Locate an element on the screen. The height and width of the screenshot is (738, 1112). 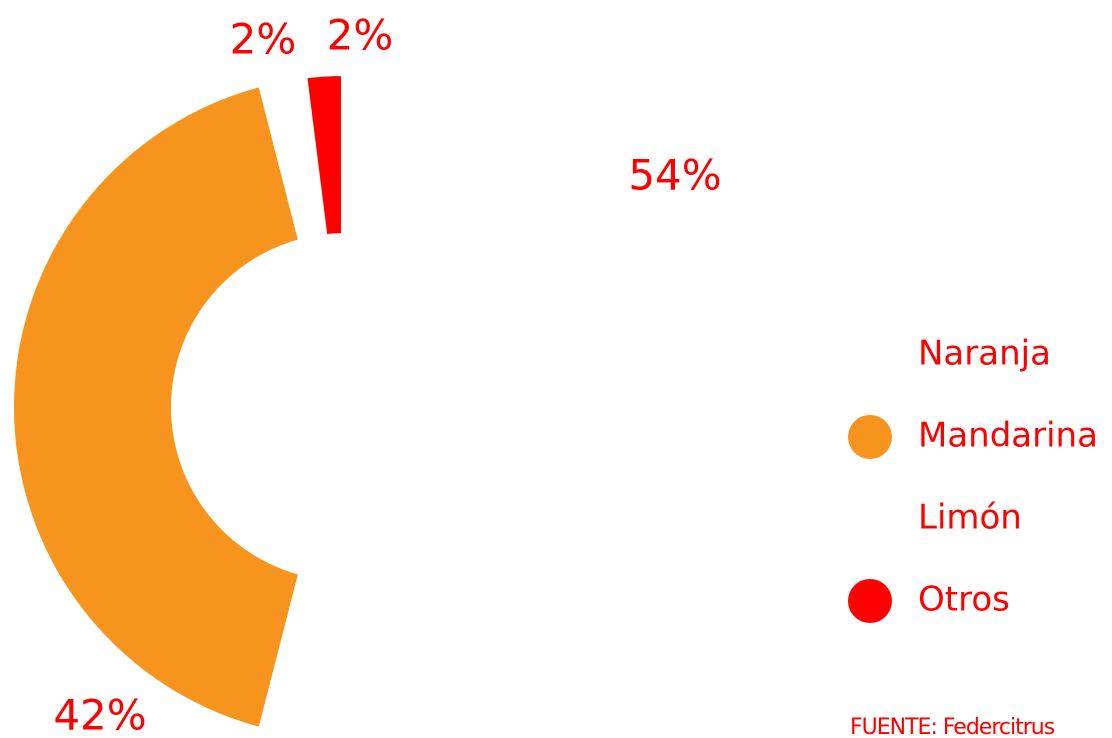
legend-label: Limón is located at coordinates (970, 518).